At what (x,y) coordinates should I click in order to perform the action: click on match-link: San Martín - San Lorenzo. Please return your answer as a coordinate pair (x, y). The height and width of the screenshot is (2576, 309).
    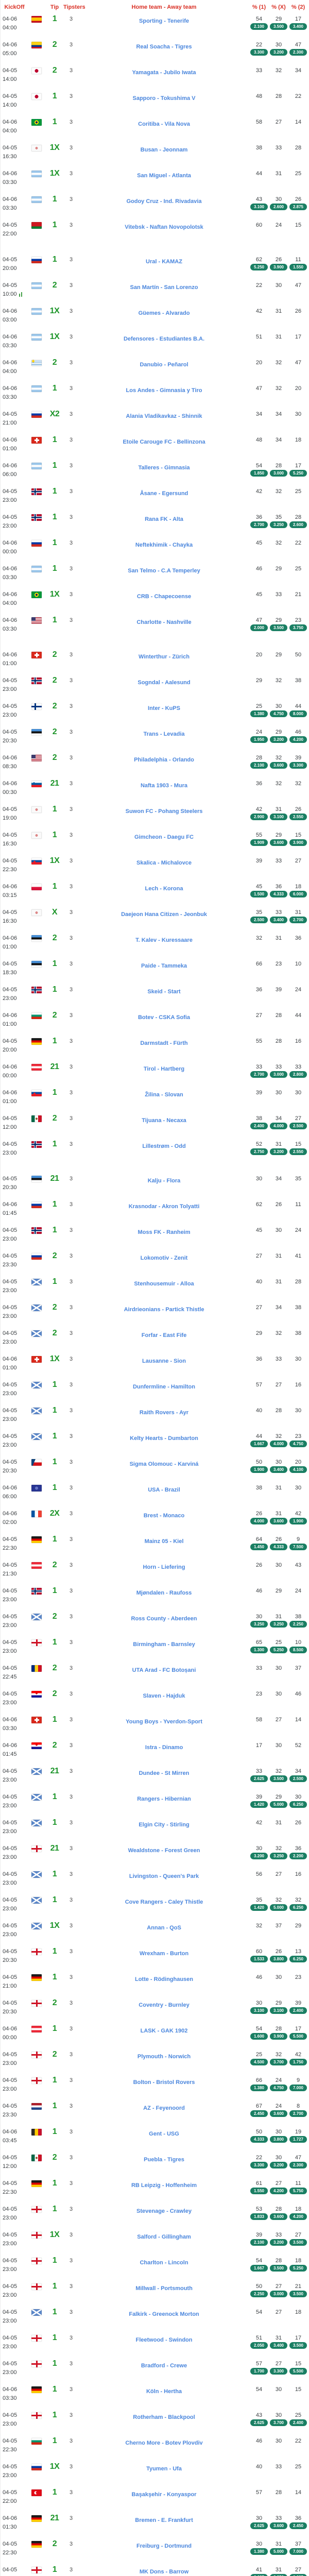
    Looking at the image, I should click on (164, 287).